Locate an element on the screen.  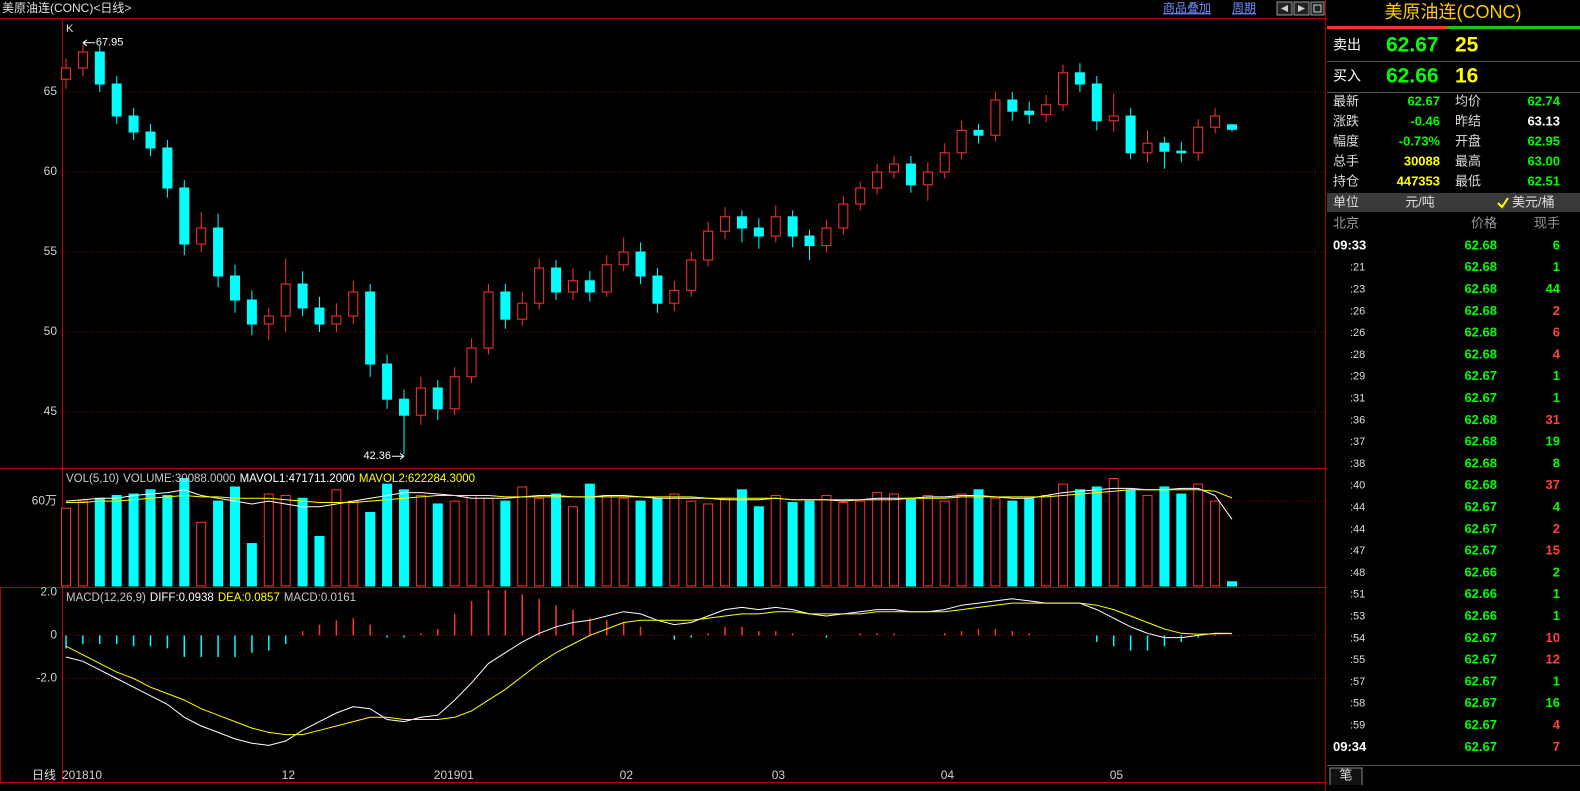
tick-time: :51 is located at coordinates (1357, 595).